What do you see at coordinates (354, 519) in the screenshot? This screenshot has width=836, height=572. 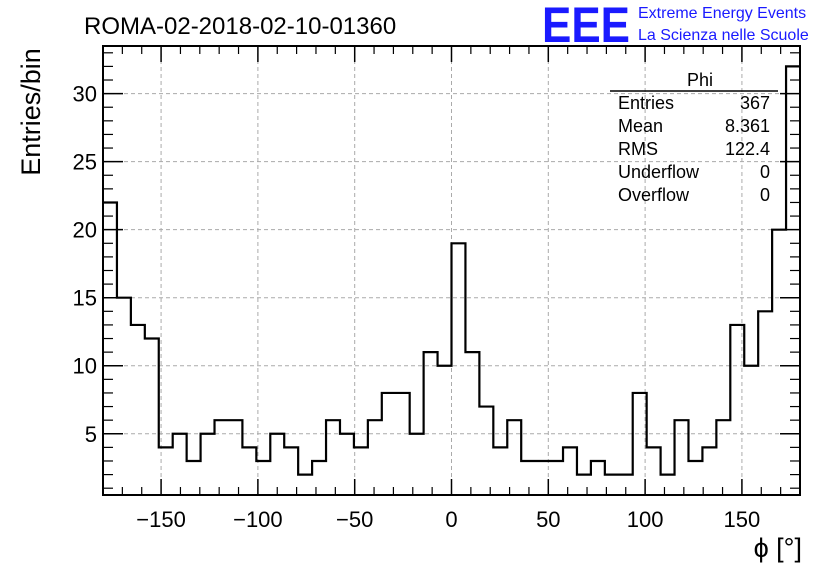 I see `x-tick-label: −50` at bounding box center [354, 519].